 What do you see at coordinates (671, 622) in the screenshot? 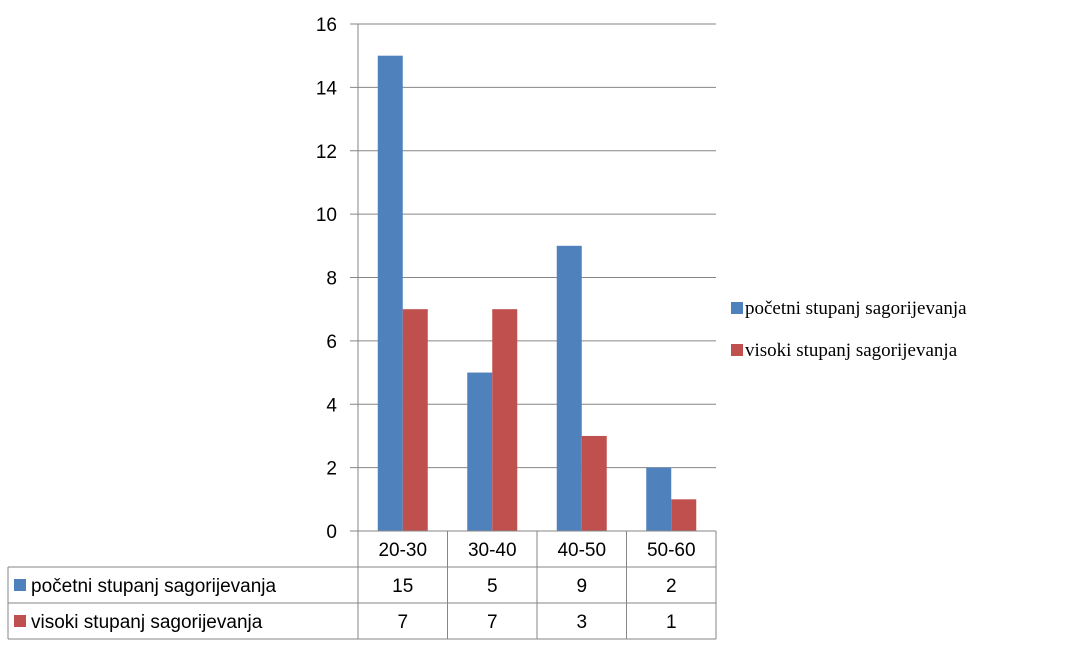
I see `table-value: 1` at bounding box center [671, 622].